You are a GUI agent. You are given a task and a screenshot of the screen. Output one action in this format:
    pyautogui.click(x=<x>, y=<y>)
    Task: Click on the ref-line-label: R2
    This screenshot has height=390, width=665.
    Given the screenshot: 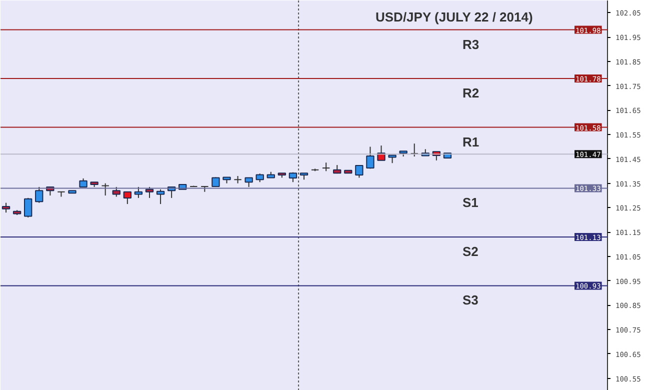 What is the action you would take?
    pyautogui.click(x=471, y=93)
    